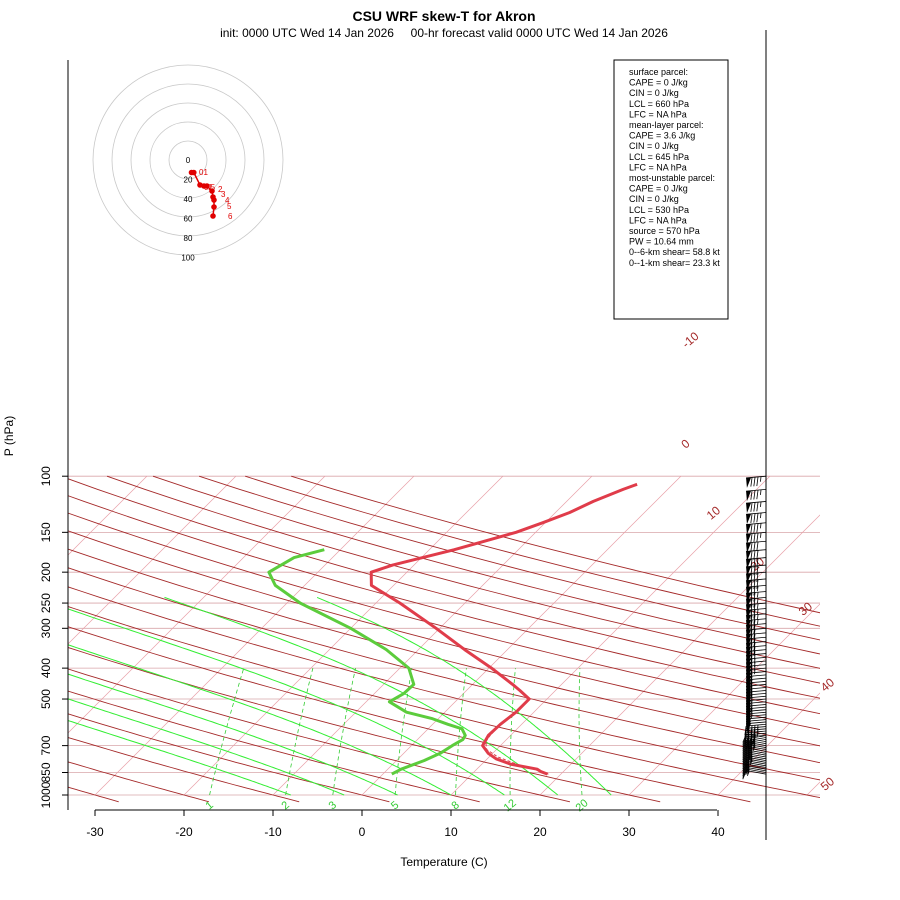  I want to click on hodograph-ring-label: 20, so click(188, 180).